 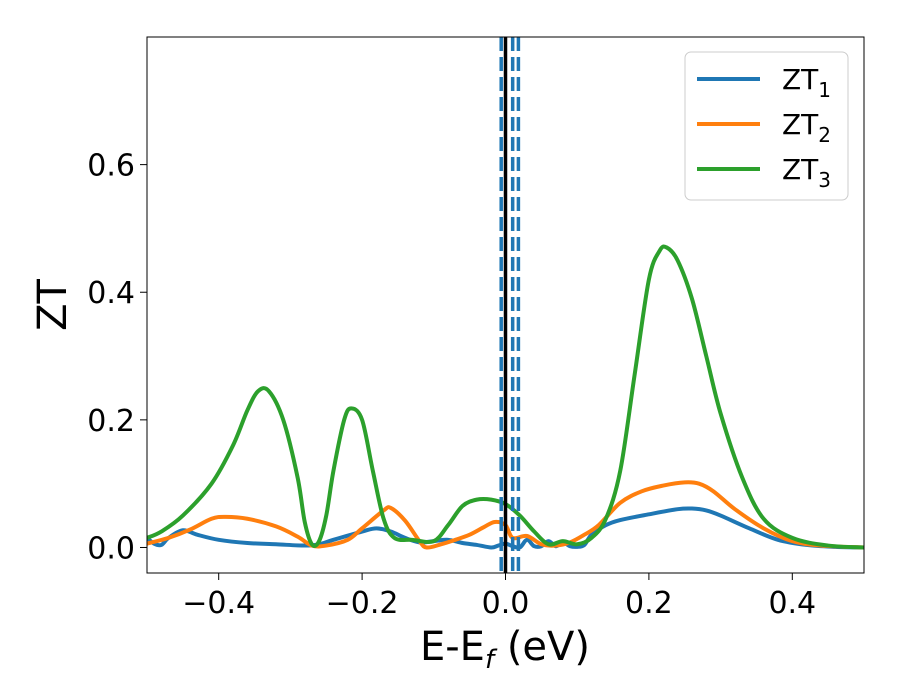 I want to click on legend-box, so click(x=766, y=126).